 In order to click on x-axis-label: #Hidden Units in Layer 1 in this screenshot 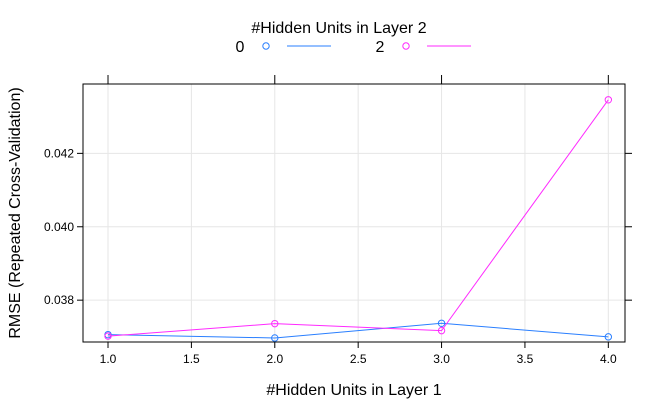, I will do `click(353, 390)`.